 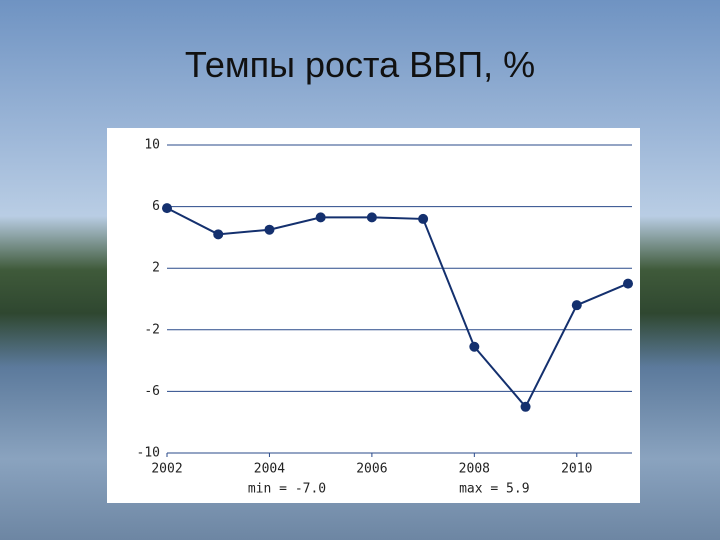 What do you see at coordinates (152, 145) in the screenshot?
I see `y-tick-label: 10` at bounding box center [152, 145].